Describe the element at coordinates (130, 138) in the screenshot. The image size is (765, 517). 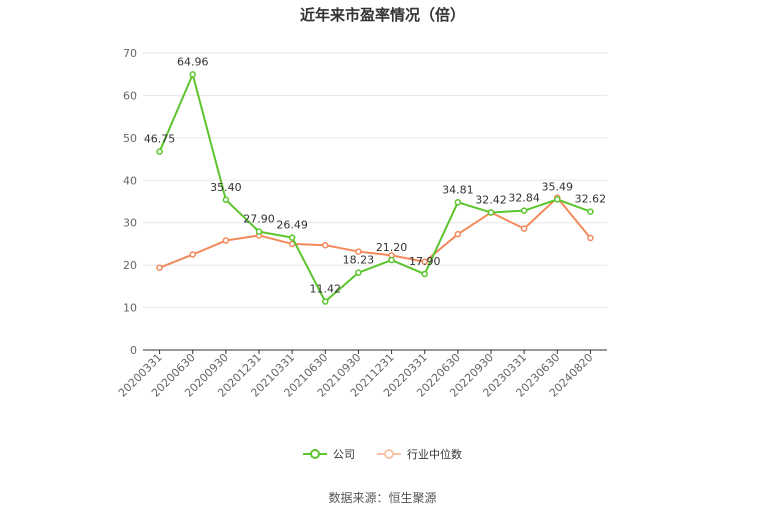
I see `y-tick-label: 50` at that location.